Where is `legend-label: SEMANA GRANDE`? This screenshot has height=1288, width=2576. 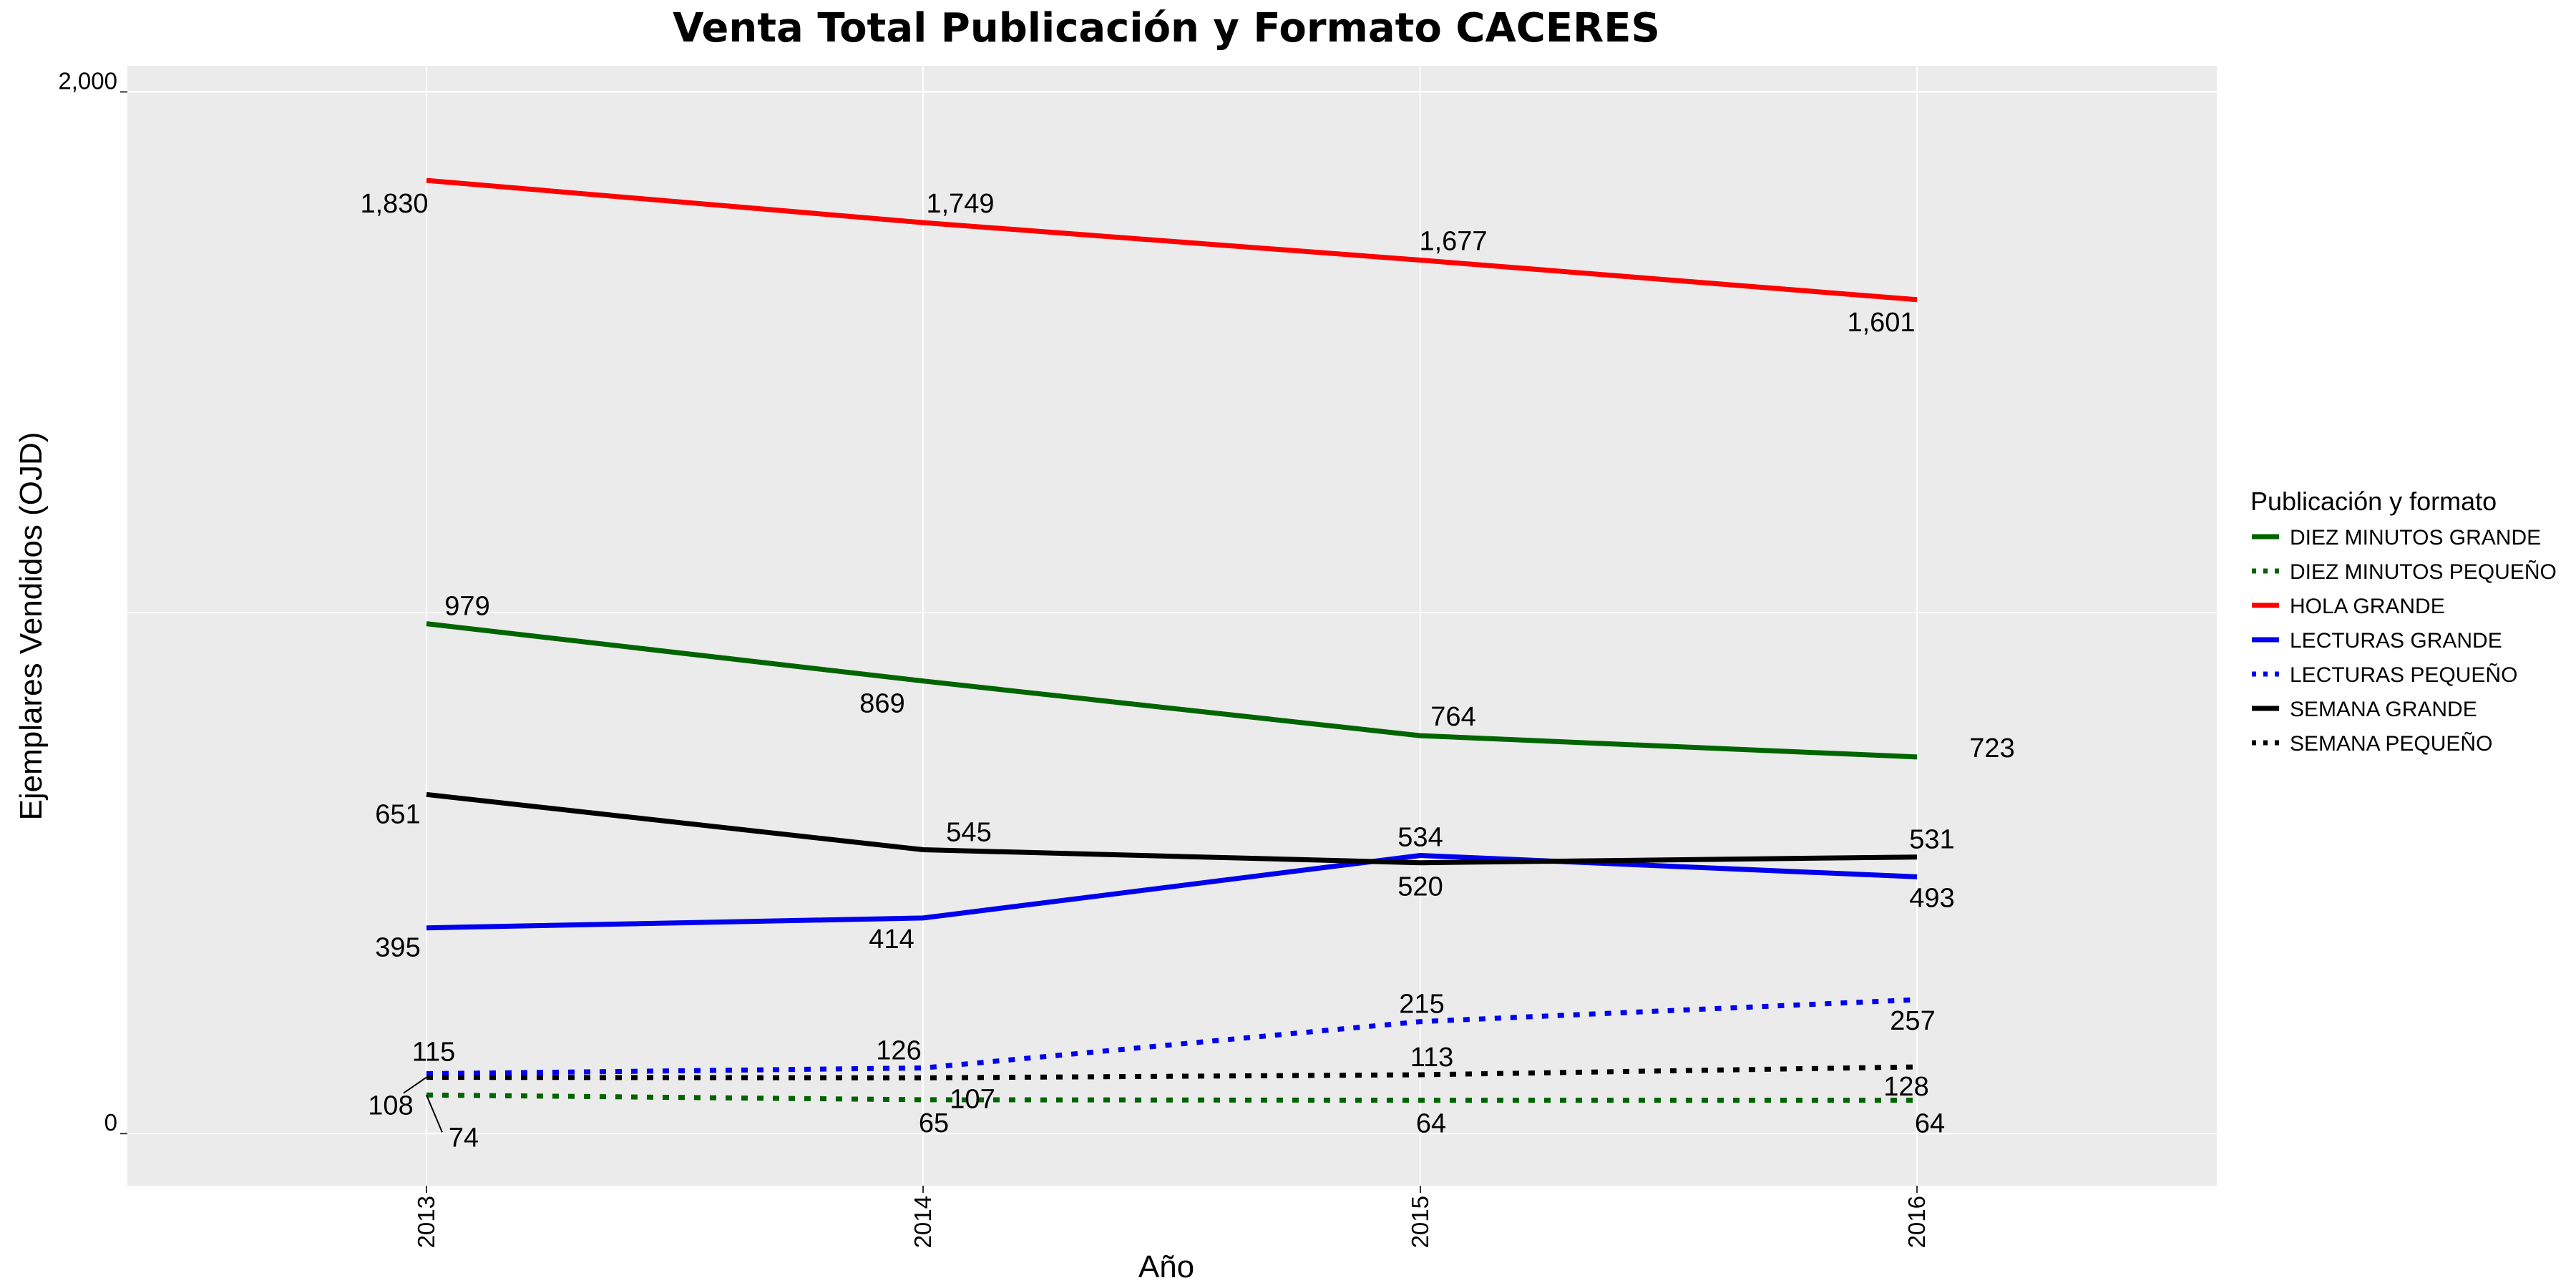 legend-label: SEMANA GRANDE is located at coordinates (2383, 709).